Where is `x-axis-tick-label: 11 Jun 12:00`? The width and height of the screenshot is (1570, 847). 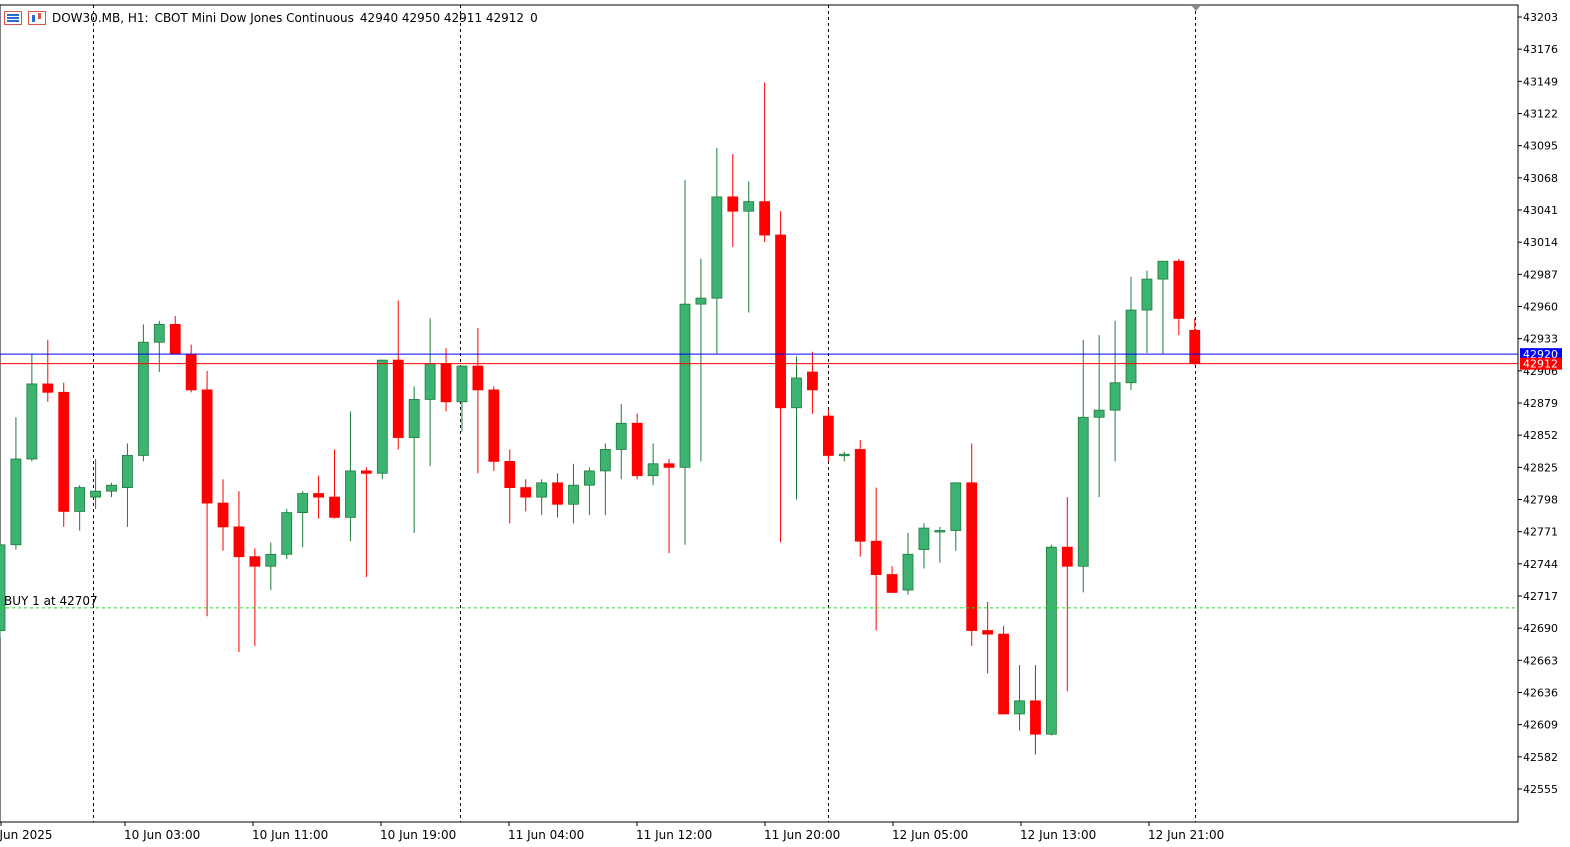
x-axis-tick-label: 11 Jun 12:00 is located at coordinates (674, 835).